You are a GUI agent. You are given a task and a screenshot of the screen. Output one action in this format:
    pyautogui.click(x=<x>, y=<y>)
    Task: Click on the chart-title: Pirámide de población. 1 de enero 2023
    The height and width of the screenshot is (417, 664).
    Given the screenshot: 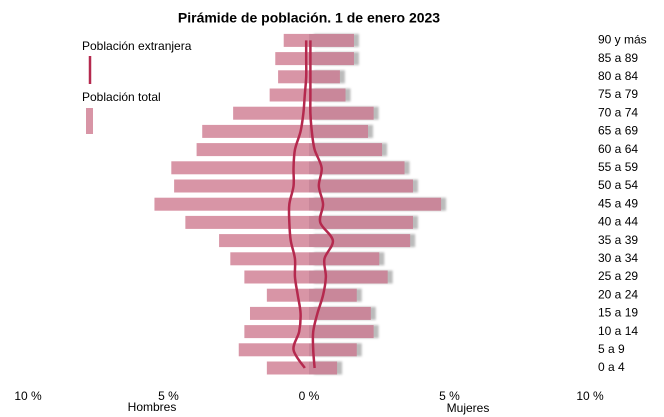 What is the action you would take?
    pyautogui.click(x=309, y=18)
    